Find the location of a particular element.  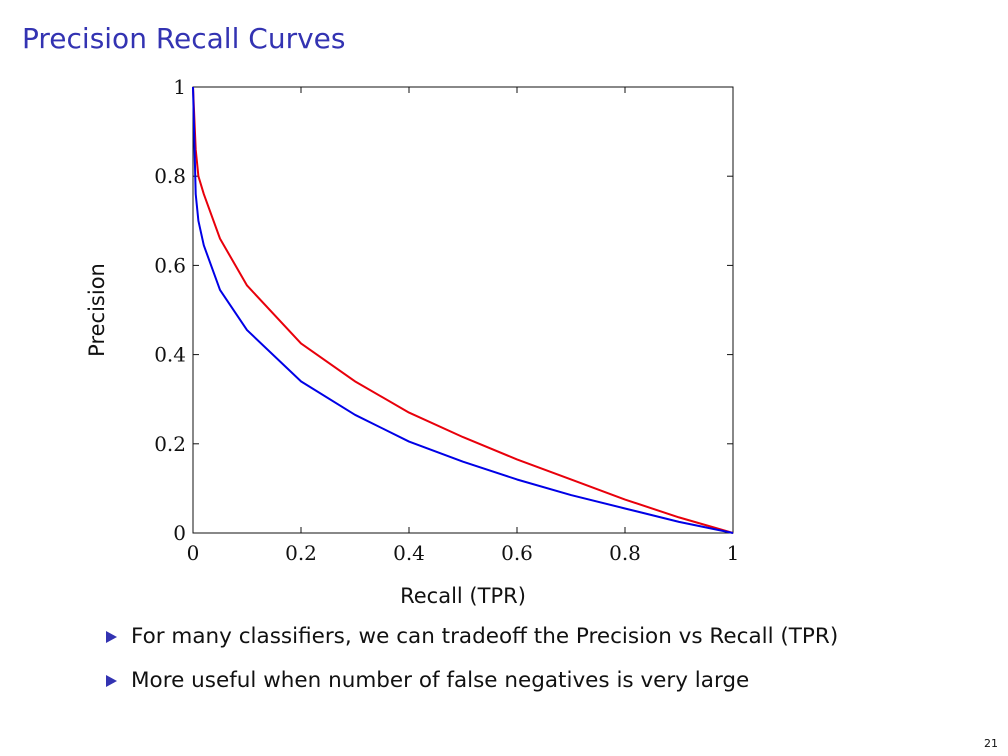

y-tick-label: 0.4 is located at coordinates (170, 355).